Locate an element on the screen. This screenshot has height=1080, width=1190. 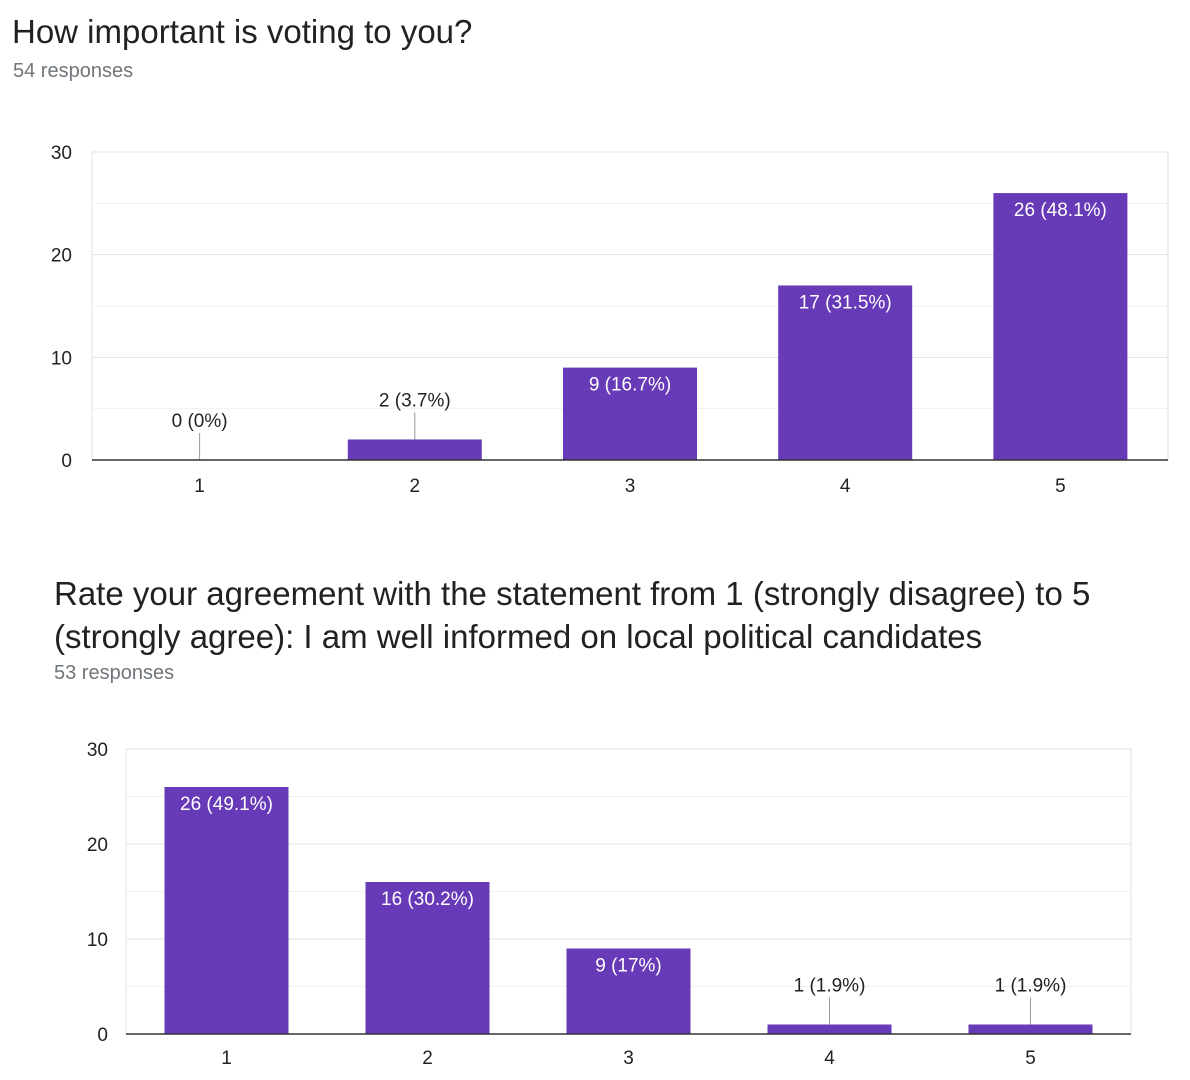
response-count: 54 responses is located at coordinates (73, 71).